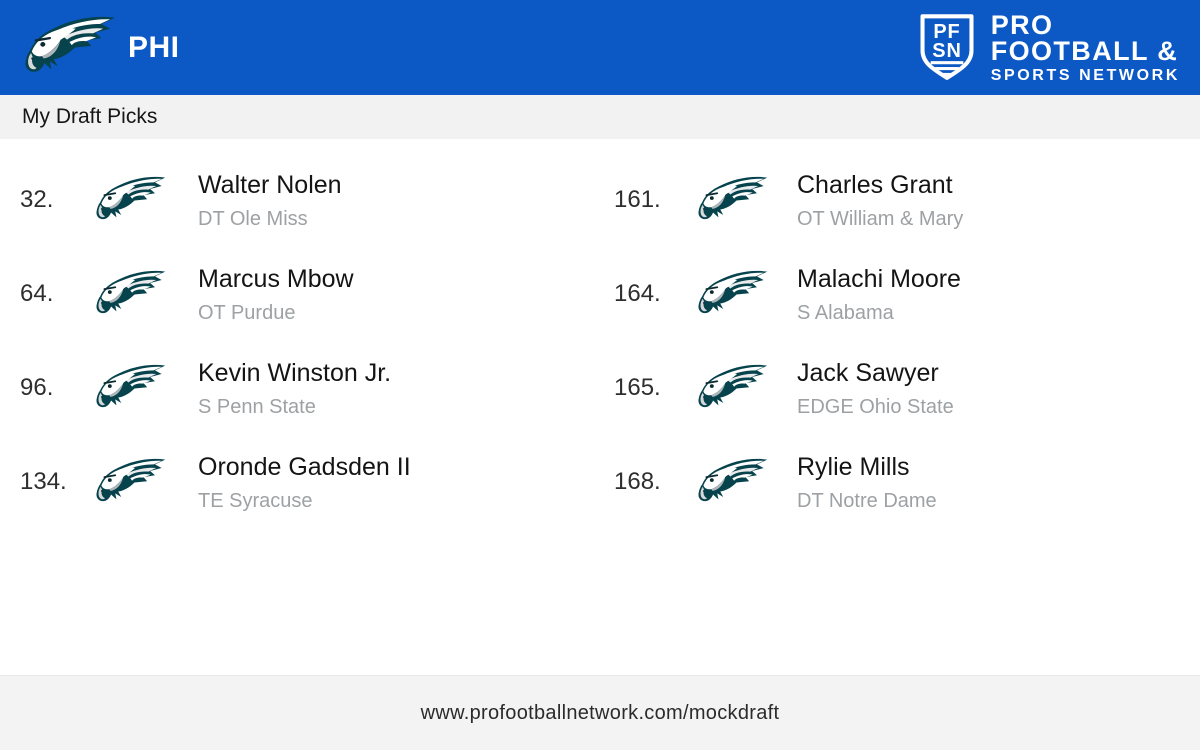 This screenshot has width=1200, height=750. I want to click on pick-info: Kevin Winston Jr. S Penn State, so click(294, 388).